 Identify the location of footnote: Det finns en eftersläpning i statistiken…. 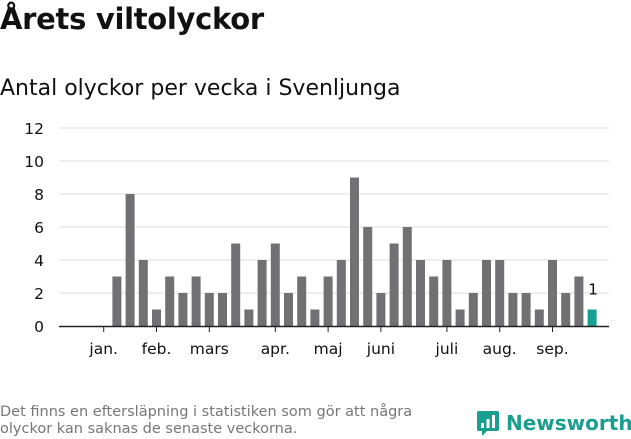
(206, 420).